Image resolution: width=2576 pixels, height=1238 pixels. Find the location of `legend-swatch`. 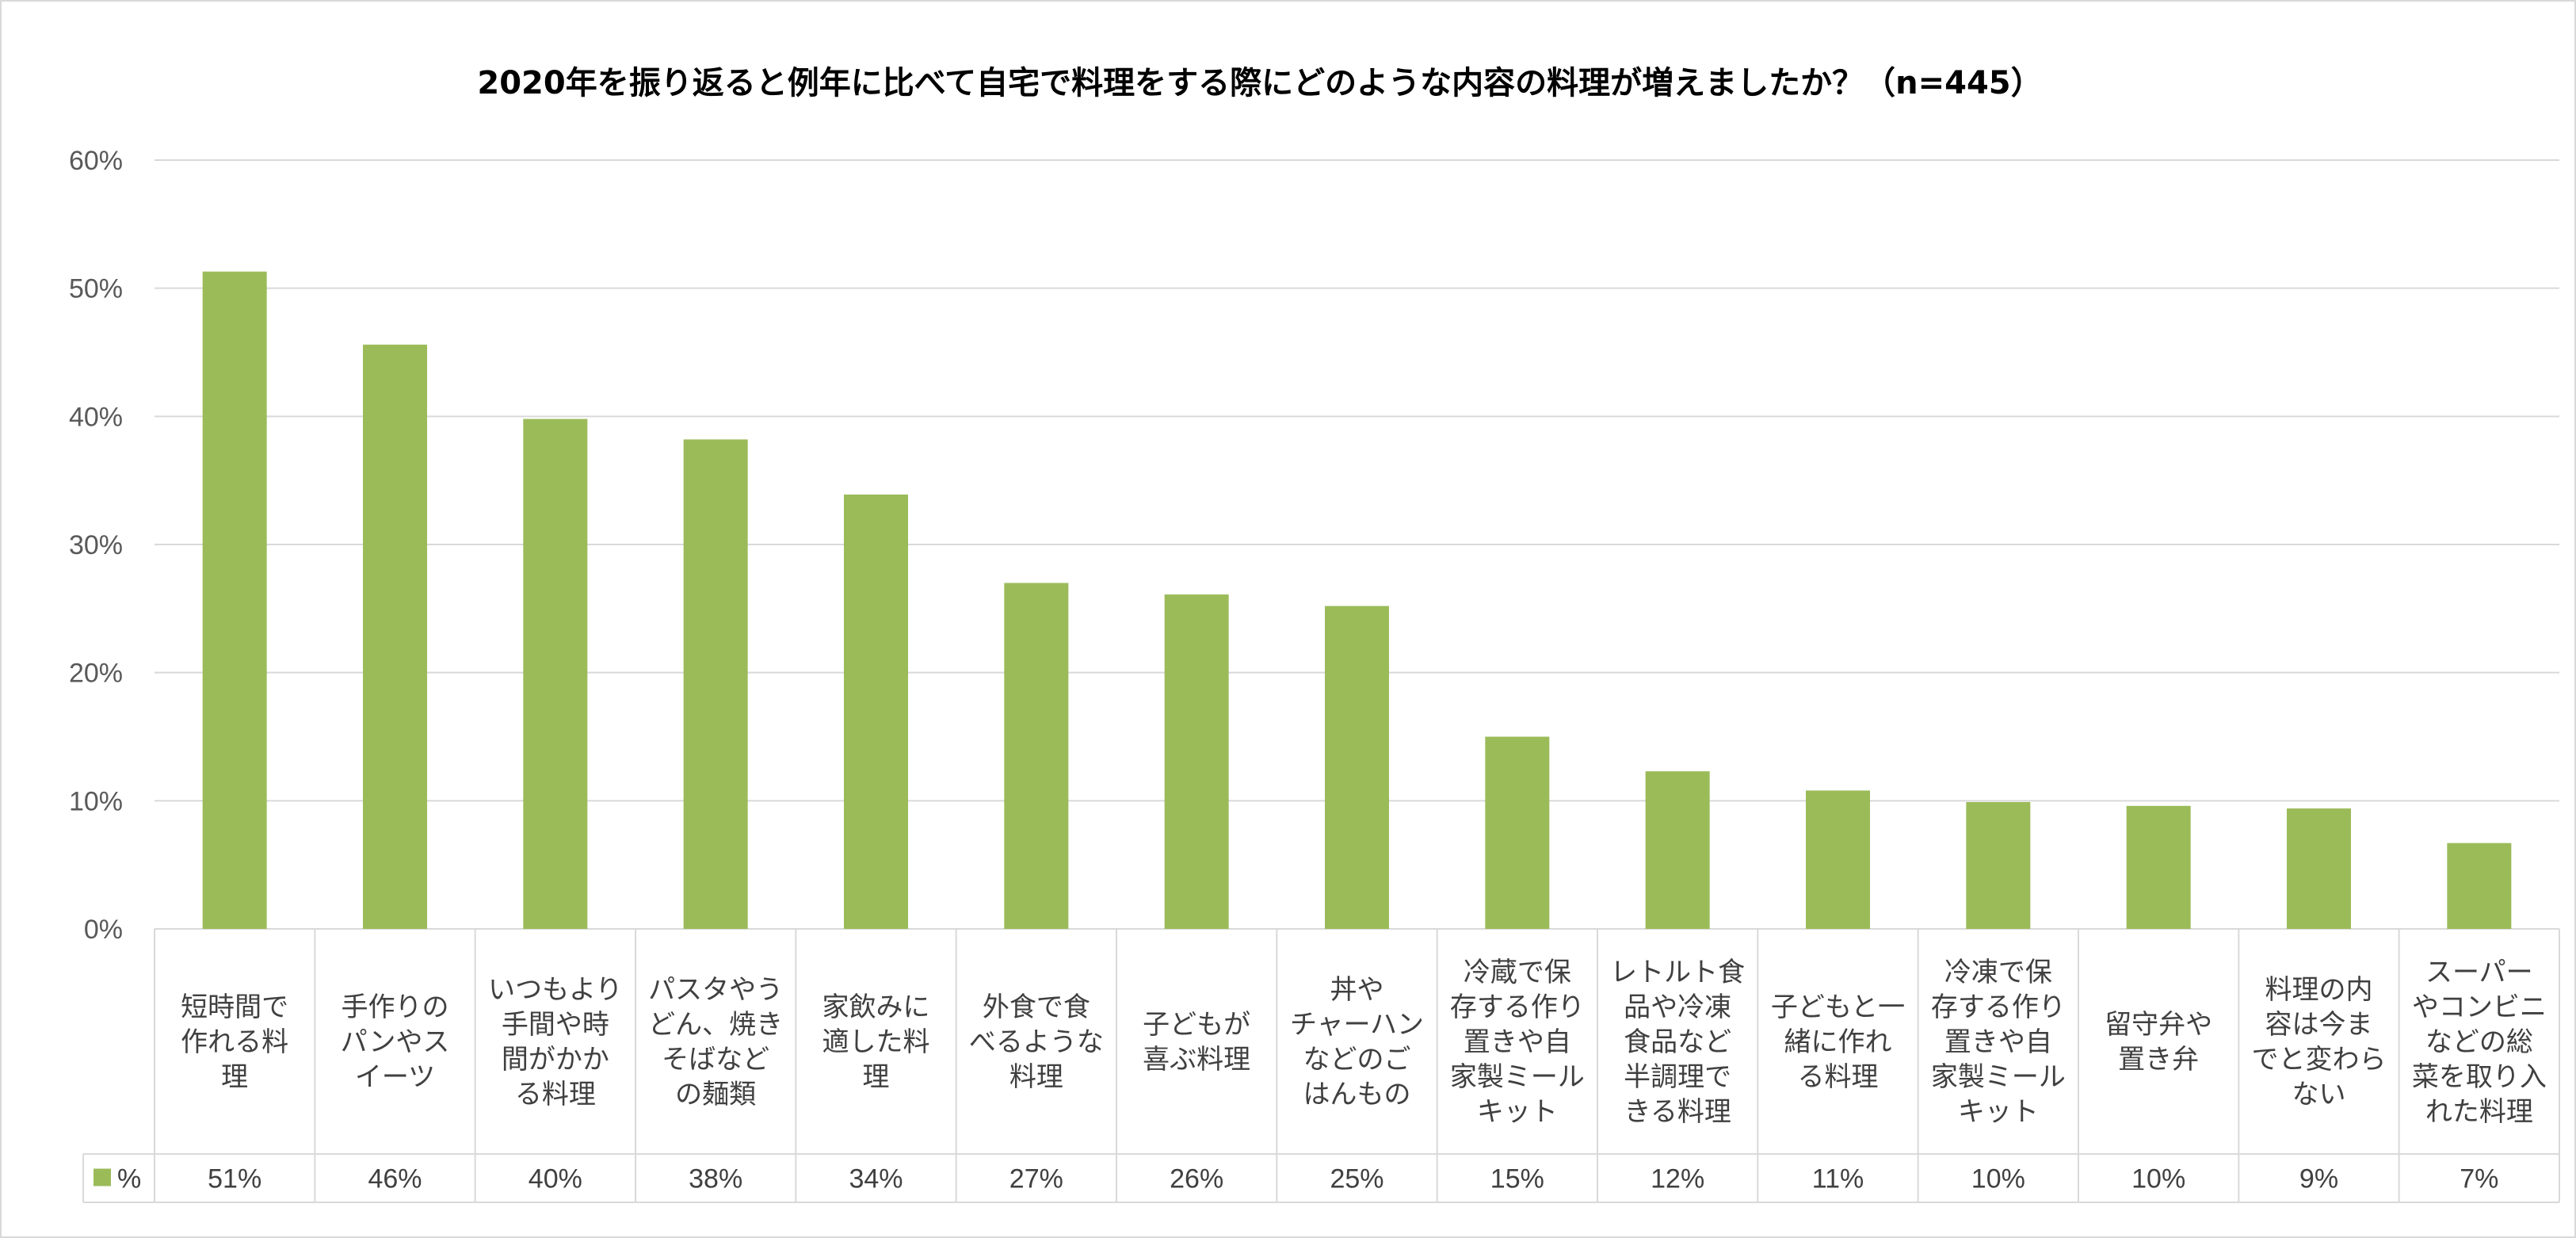

legend-swatch is located at coordinates (102, 1177).